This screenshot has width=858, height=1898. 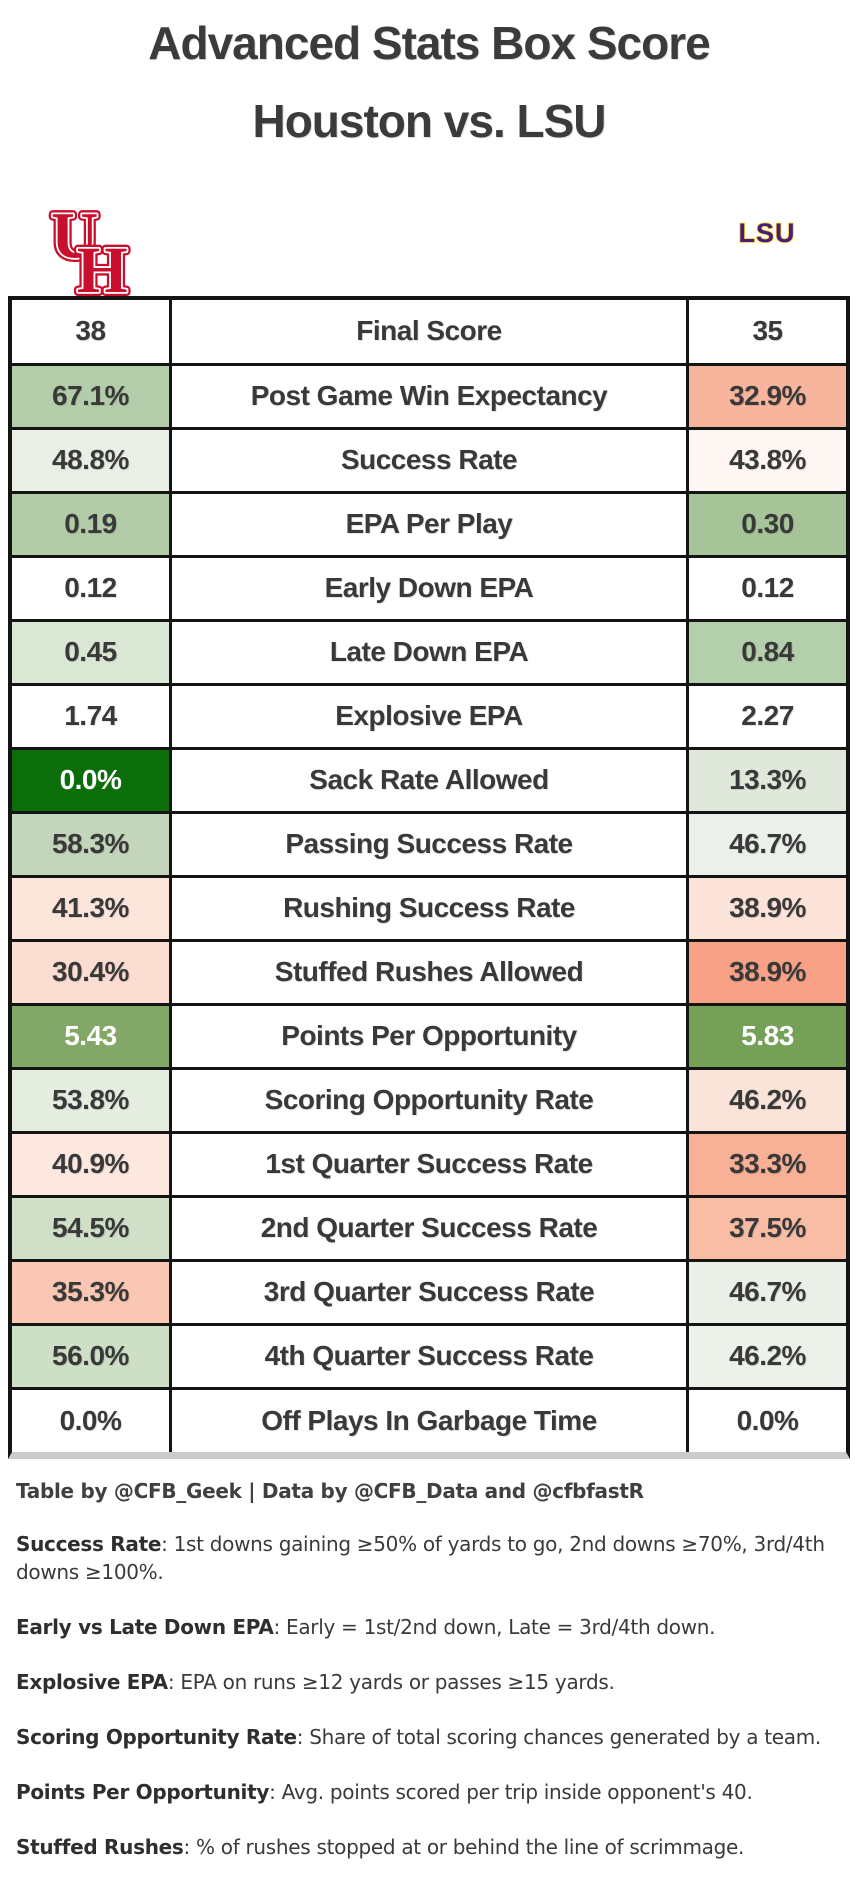 What do you see at coordinates (145, 1627) in the screenshot?
I see `definition-term: Early vs Late Down EPA` at bounding box center [145, 1627].